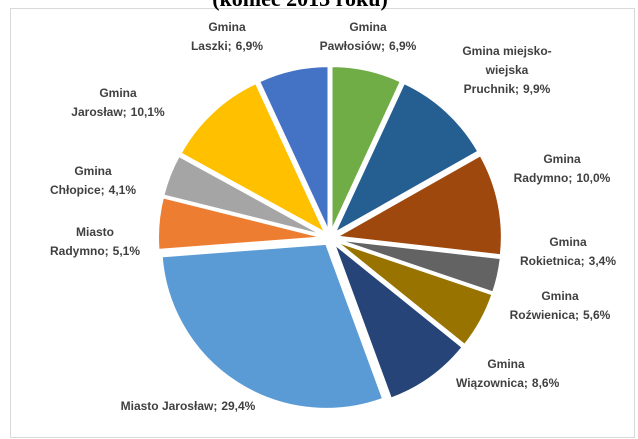 This screenshot has width=638, height=439. What do you see at coordinates (545, 383) in the screenshot?
I see `value-label: 8,6%` at bounding box center [545, 383].